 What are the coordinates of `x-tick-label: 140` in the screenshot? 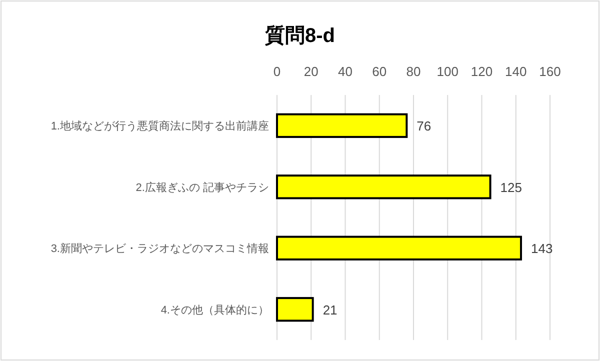 It's located at (516, 71).